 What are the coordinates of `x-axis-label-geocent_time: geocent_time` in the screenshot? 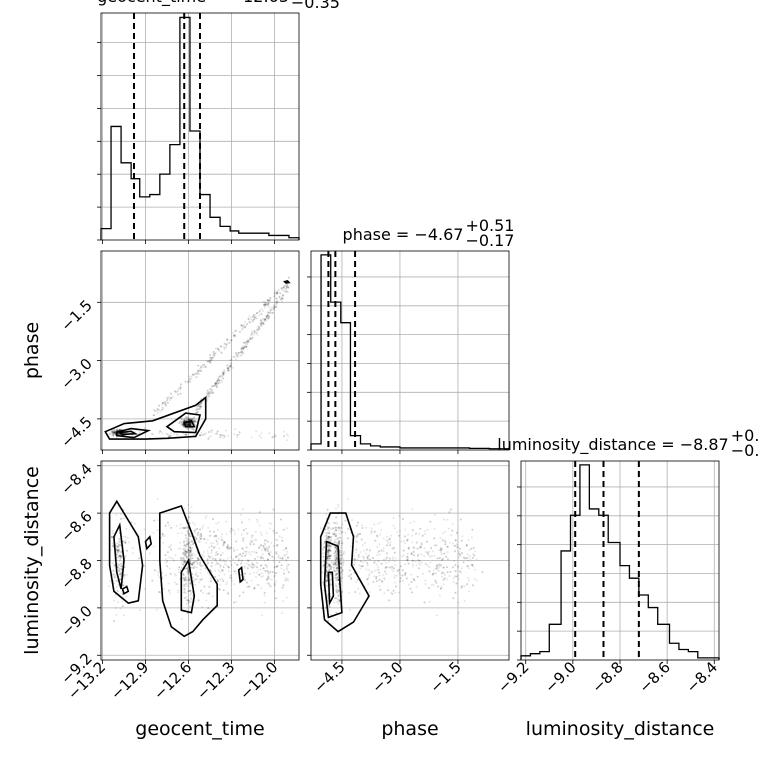 It's located at (199, 729).